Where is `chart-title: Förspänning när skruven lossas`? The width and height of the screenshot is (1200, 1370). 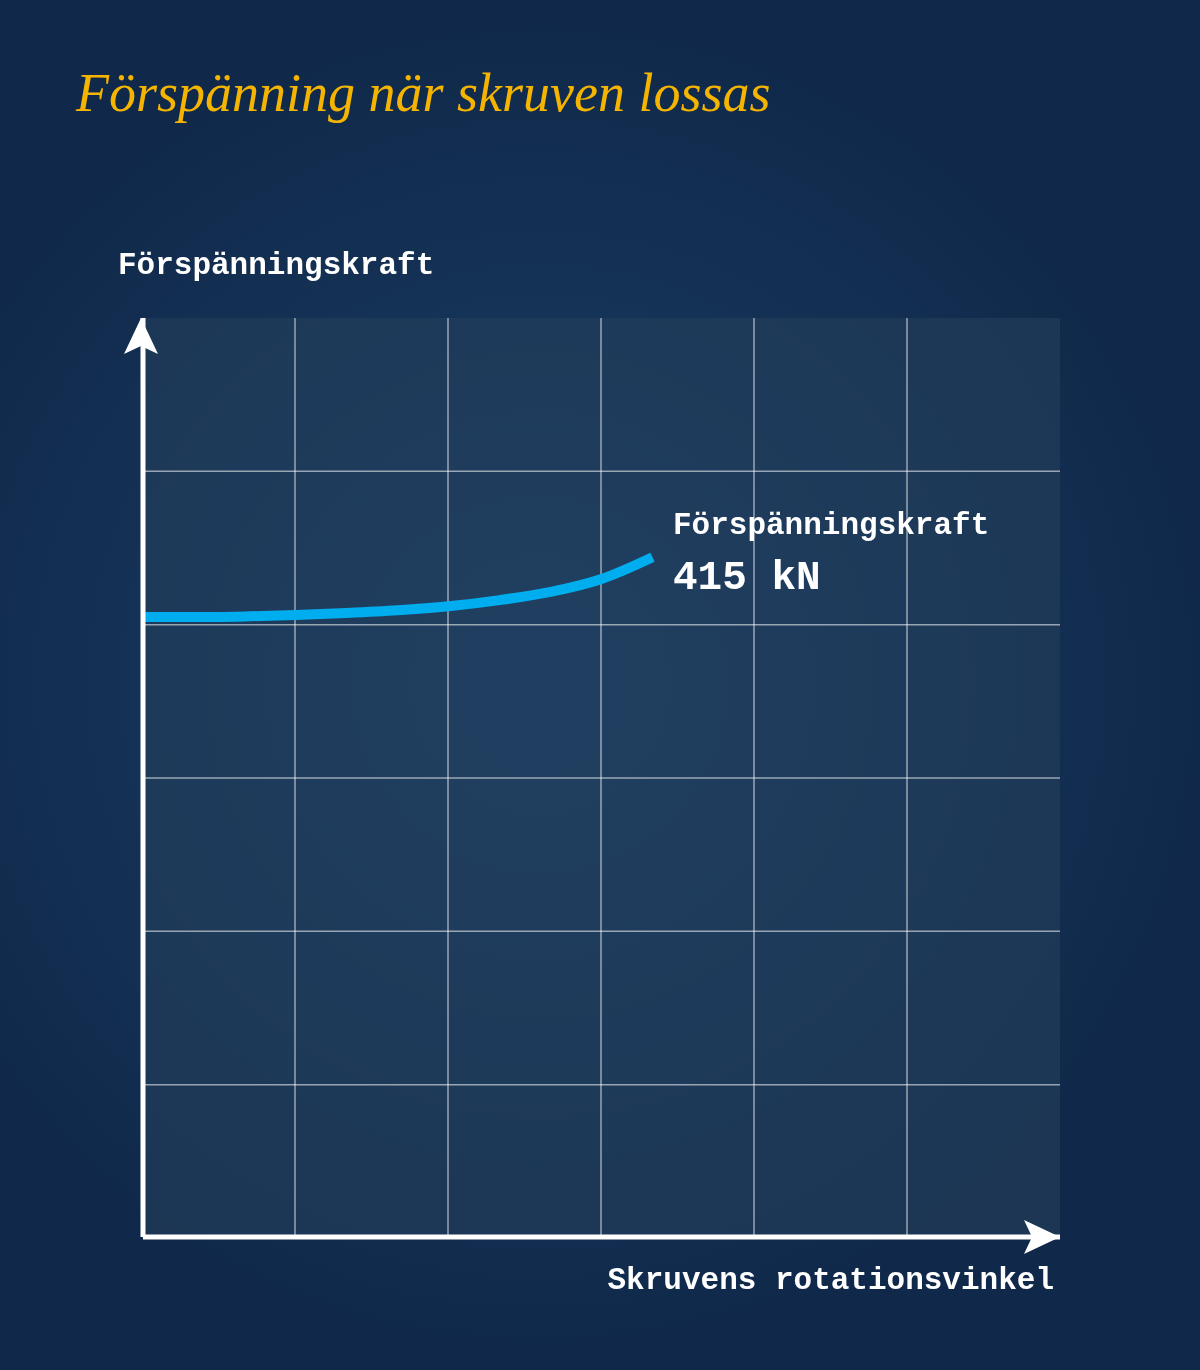
chart-title: Förspänning när skruven lossas is located at coordinates (423, 93).